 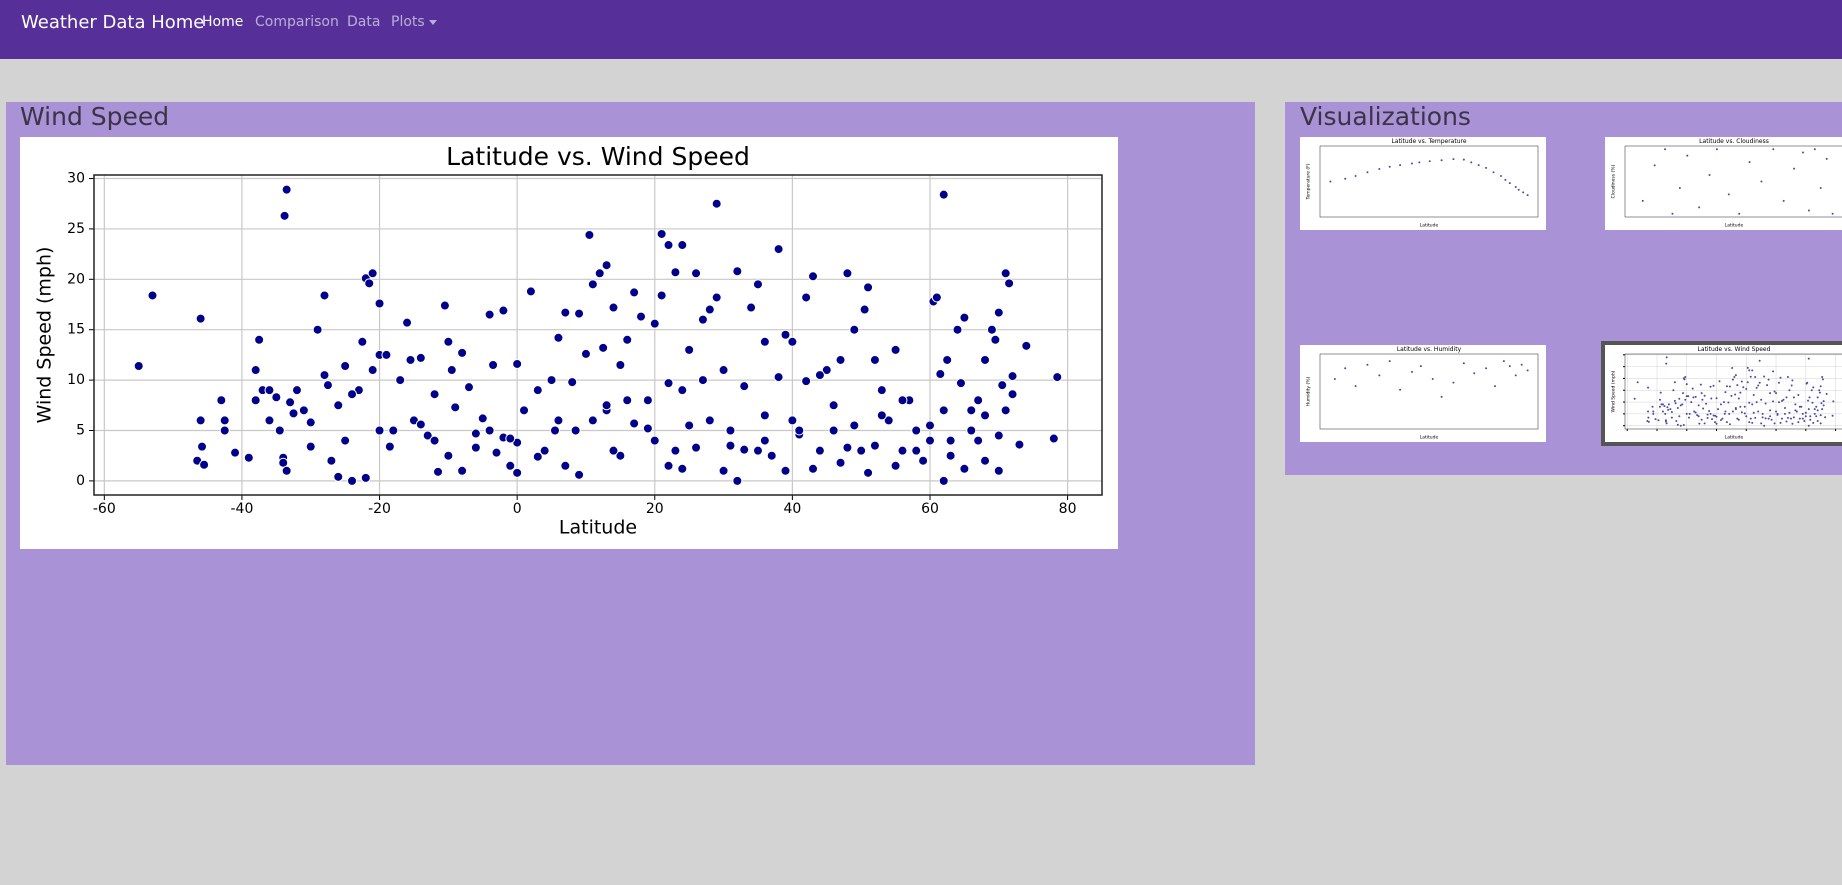 What do you see at coordinates (364, 22) in the screenshot?
I see `nav-link: Data` at bounding box center [364, 22].